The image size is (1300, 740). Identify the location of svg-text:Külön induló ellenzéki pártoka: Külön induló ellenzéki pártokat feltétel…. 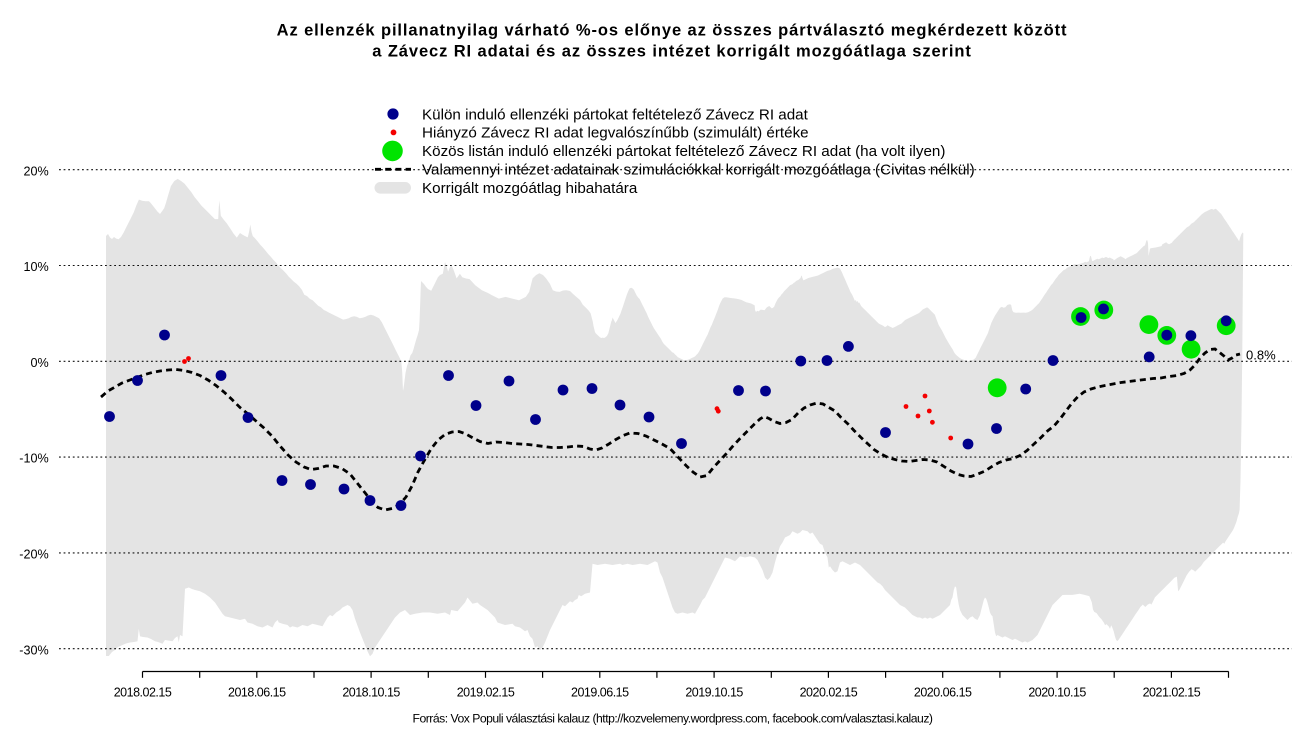
(615, 114).